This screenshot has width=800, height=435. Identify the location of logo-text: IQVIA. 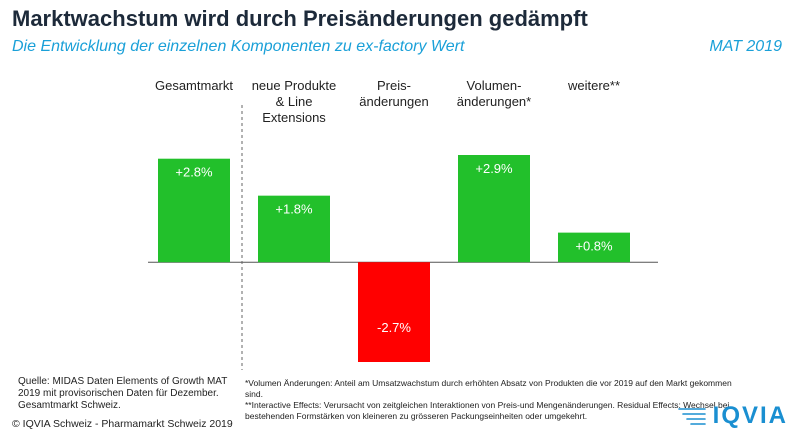
(750, 415).